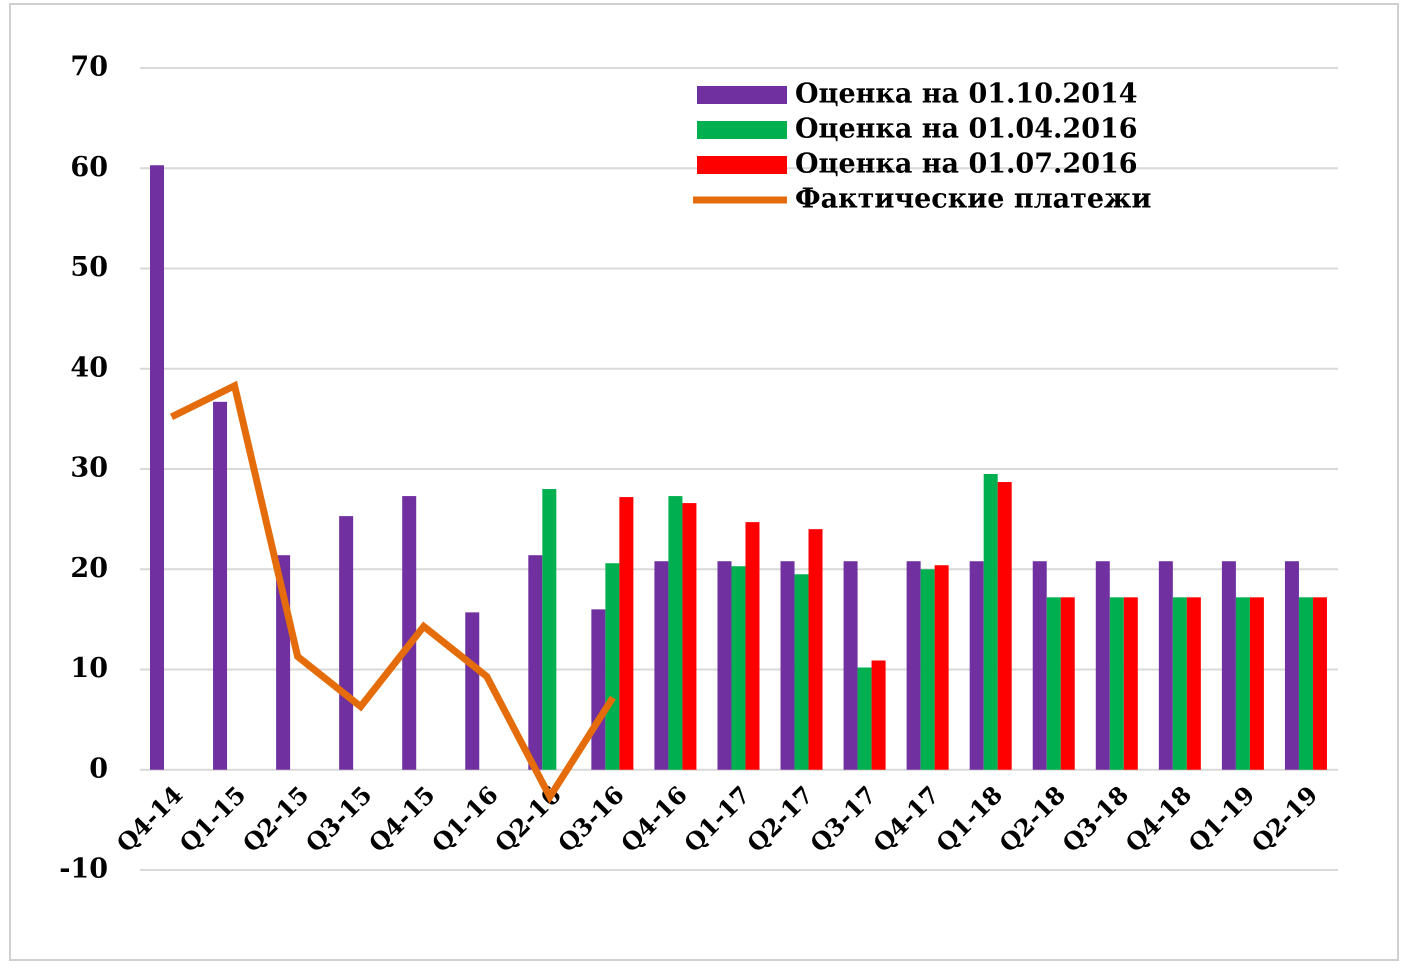 Image resolution: width=1404 pixels, height=970 pixels. What do you see at coordinates (966, 164) in the screenshot?
I see `legend-label: Оценка на 01.07.2016` at bounding box center [966, 164].